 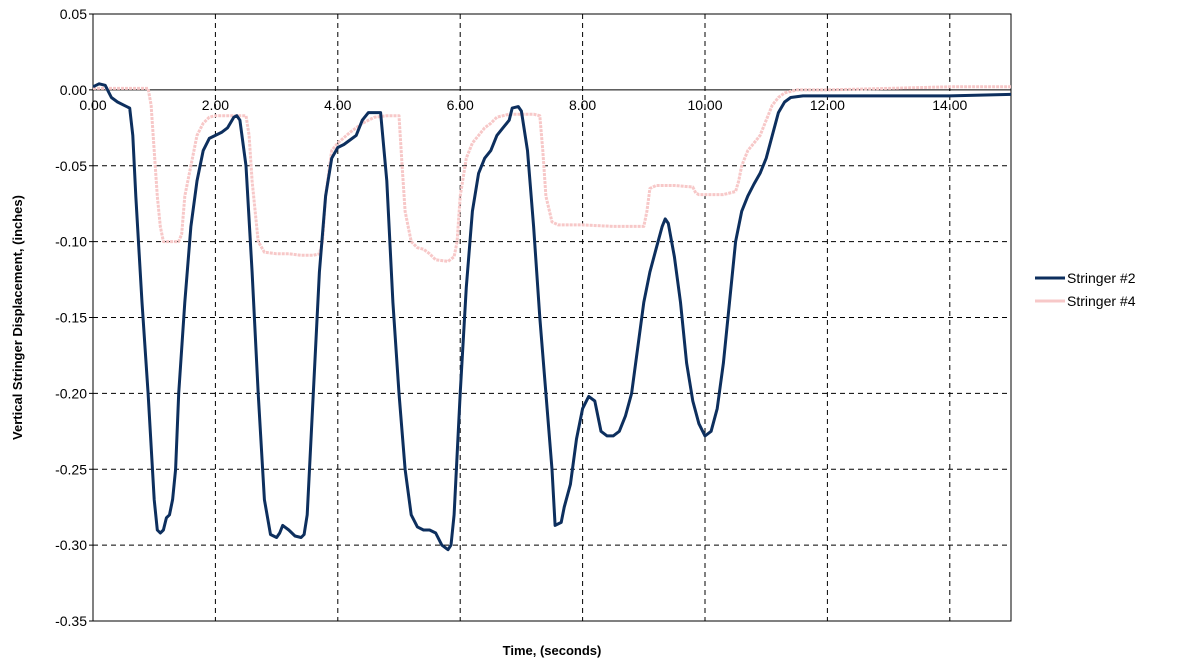 I want to click on y-tick-label: -0.35, so click(x=71, y=621).